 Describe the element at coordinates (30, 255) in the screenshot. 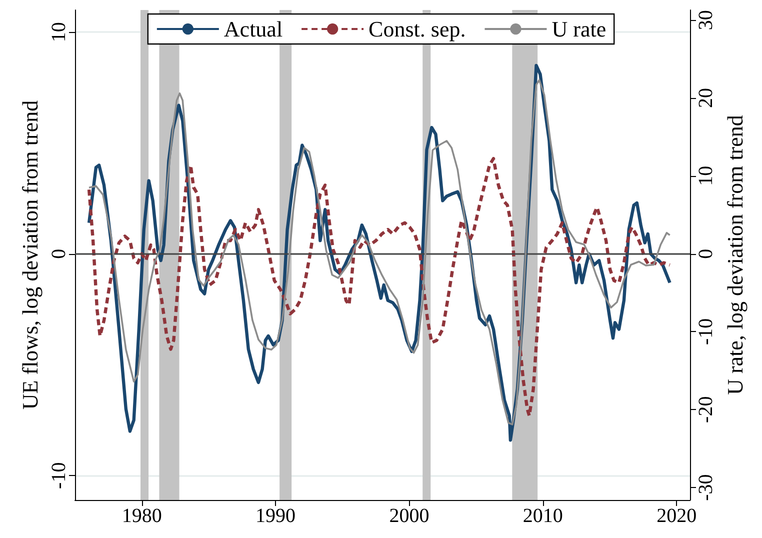

I see `y-axis-title: UE flows, log deviation from trend` at that location.